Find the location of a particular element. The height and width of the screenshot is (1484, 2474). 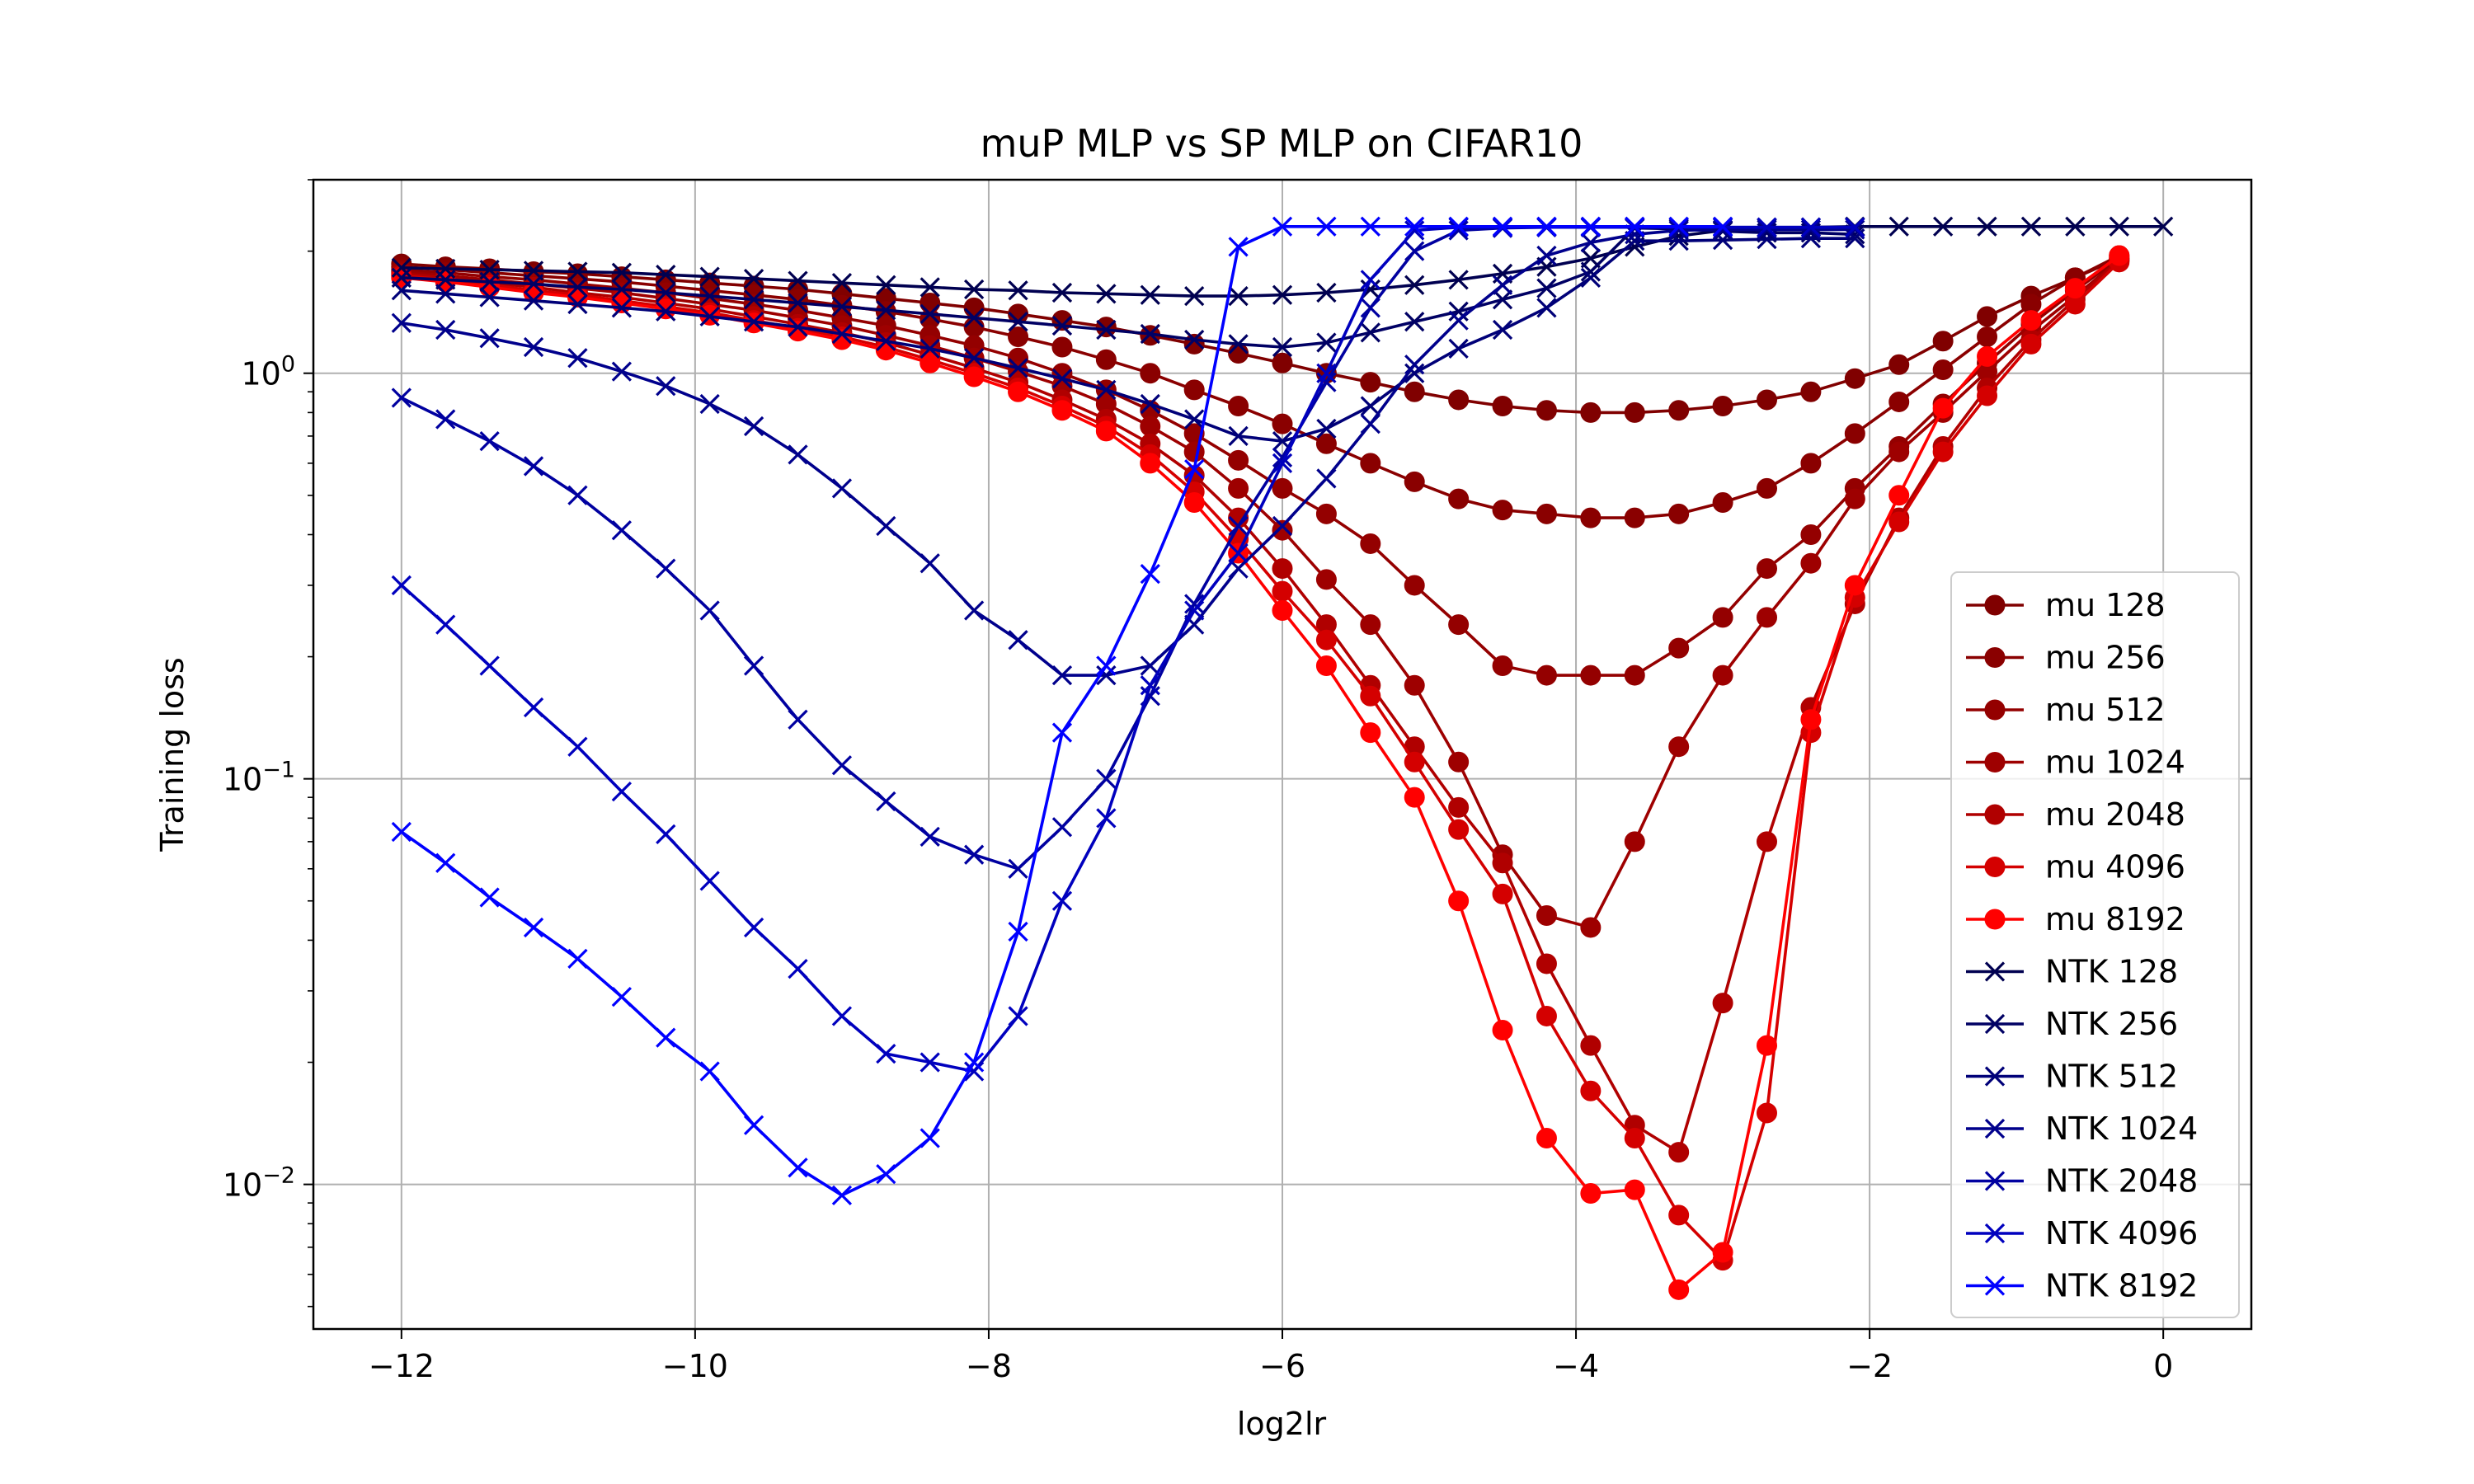

x-tick-label: 0 is located at coordinates (2163, 1366).